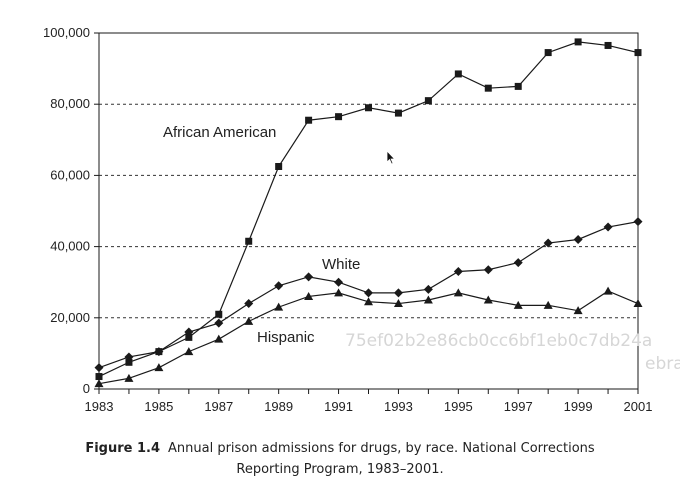 Image resolution: width=680 pixels, height=497 pixels. What do you see at coordinates (391, 157) in the screenshot?
I see `mouse-pointer-icon` at bounding box center [391, 157].